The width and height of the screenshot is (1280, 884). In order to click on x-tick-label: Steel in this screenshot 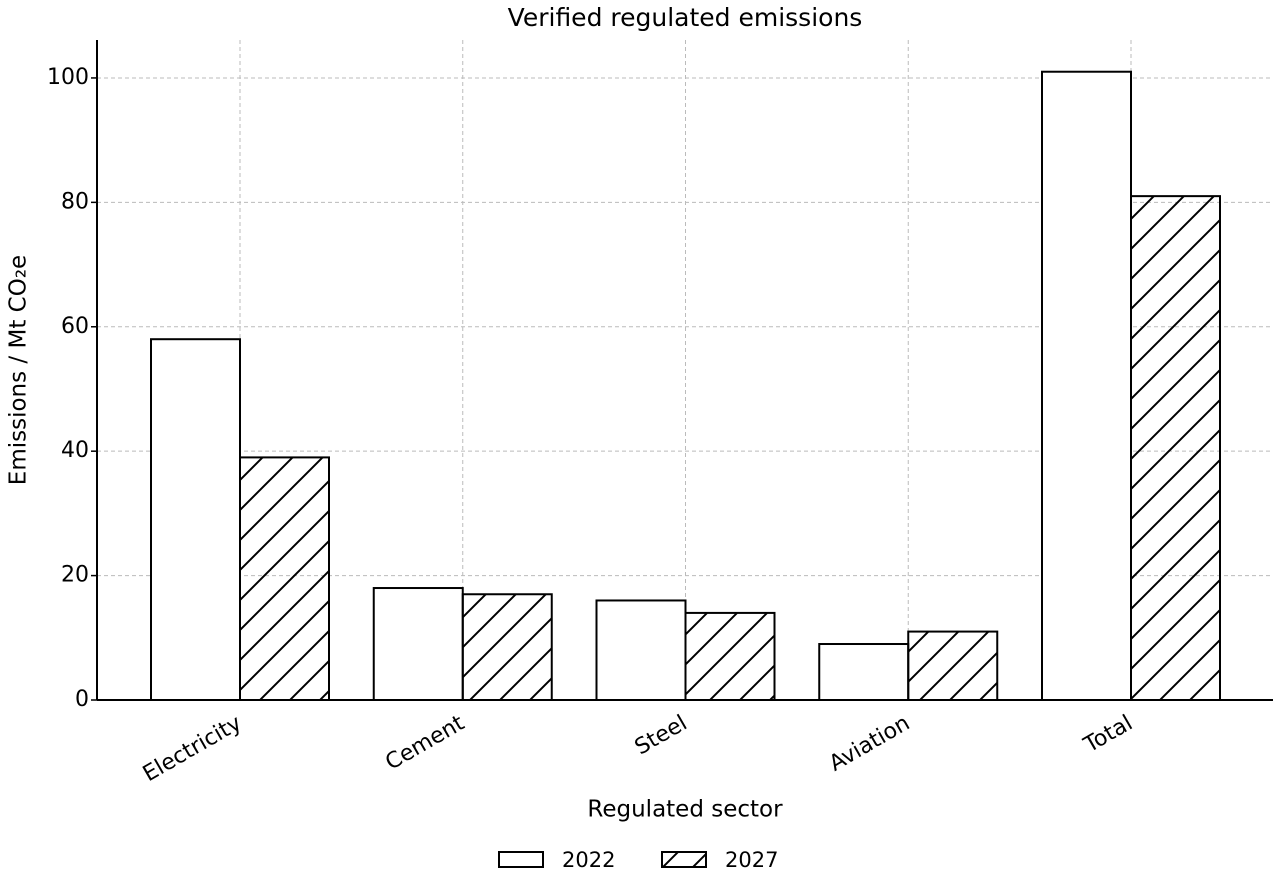, I will do `click(661, 736)`.